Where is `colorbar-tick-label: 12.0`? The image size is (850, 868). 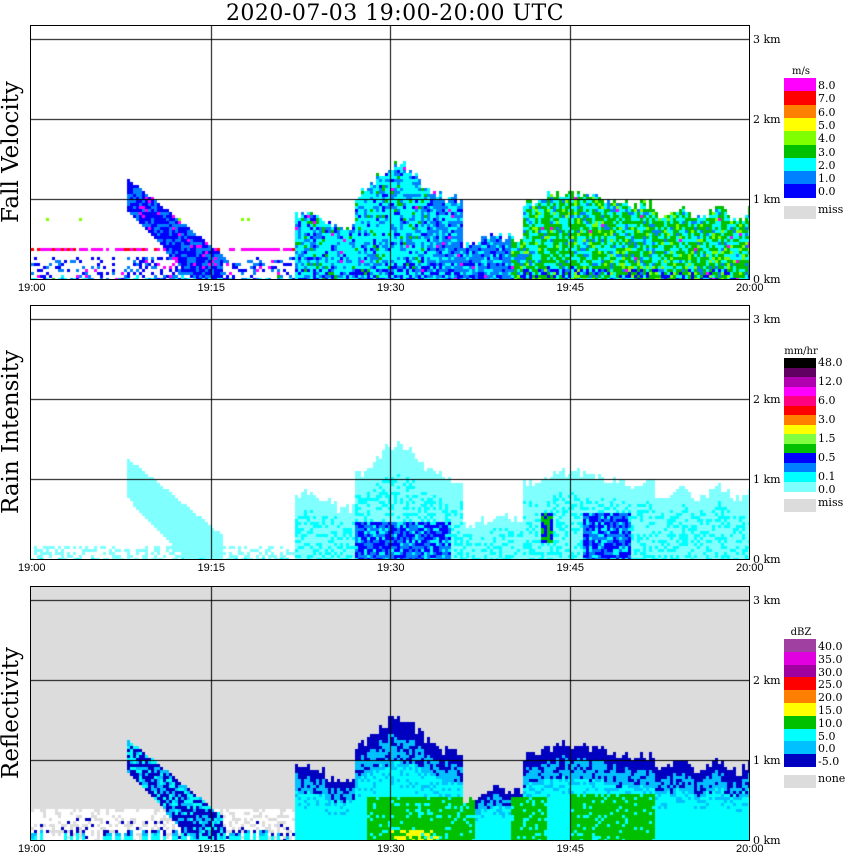
colorbar-tick-label: 12.0 is located at coordinates (830, 381).